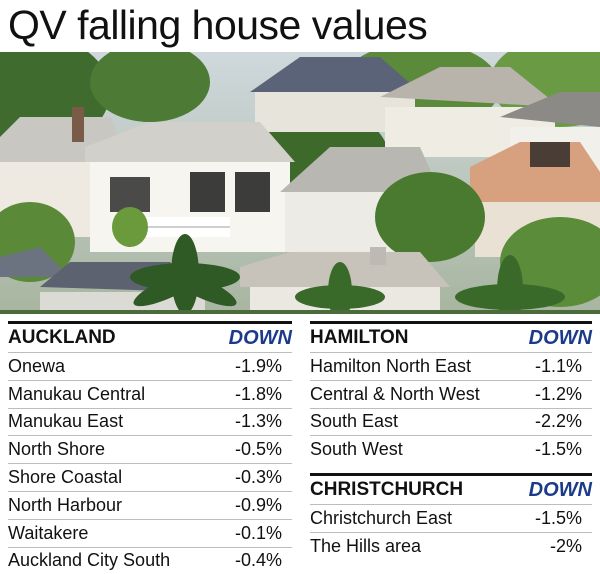 This screenshot has width=600, height=574. What do you see at coordinates (150, 532) in the screenshot?
I see `table-row: Waitakere -0.1%` at bounding box center [150, 532].